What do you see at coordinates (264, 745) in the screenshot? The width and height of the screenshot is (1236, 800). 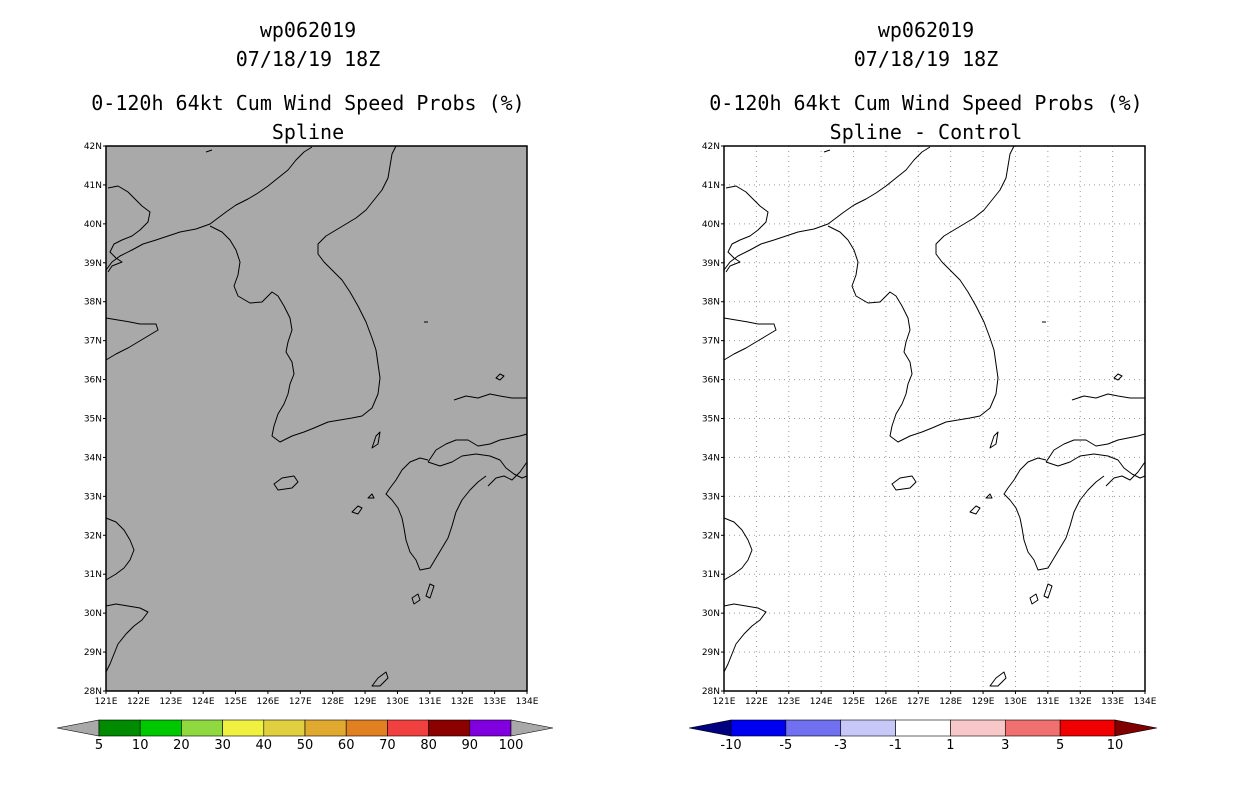 I see `colorbar-label: 40` at bounding box center [264, 745].